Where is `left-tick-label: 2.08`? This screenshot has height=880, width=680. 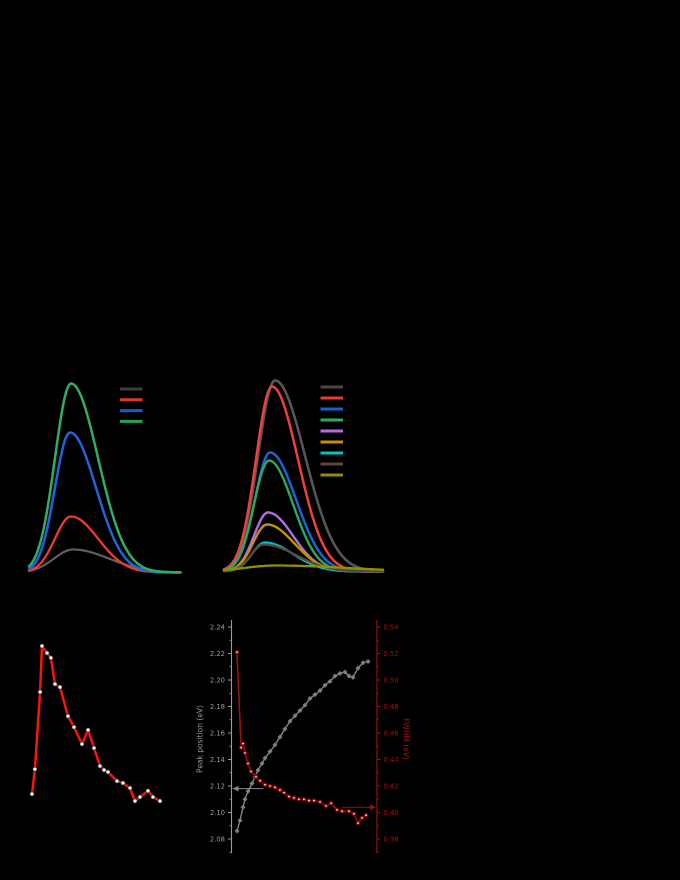 left-tick-label: 2.08 is located at coordinates (217, 839).